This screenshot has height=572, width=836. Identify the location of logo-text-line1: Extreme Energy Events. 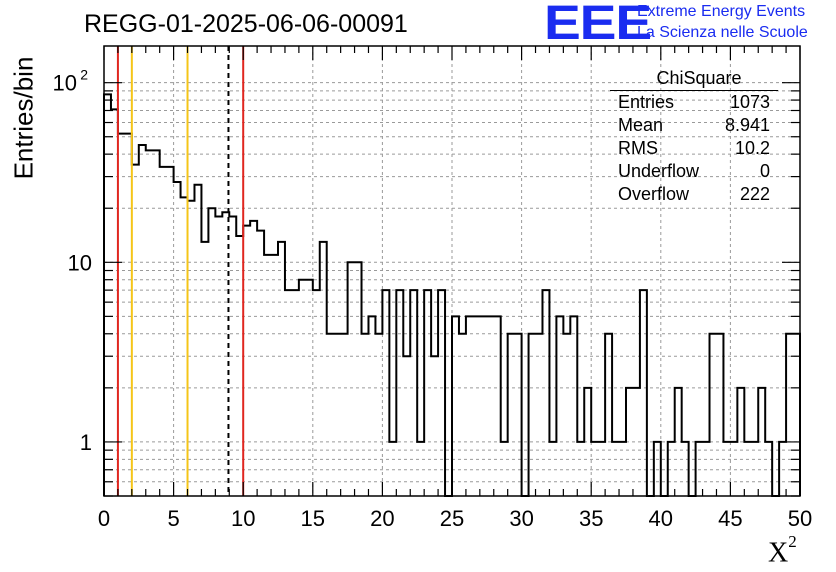
(721, 11).